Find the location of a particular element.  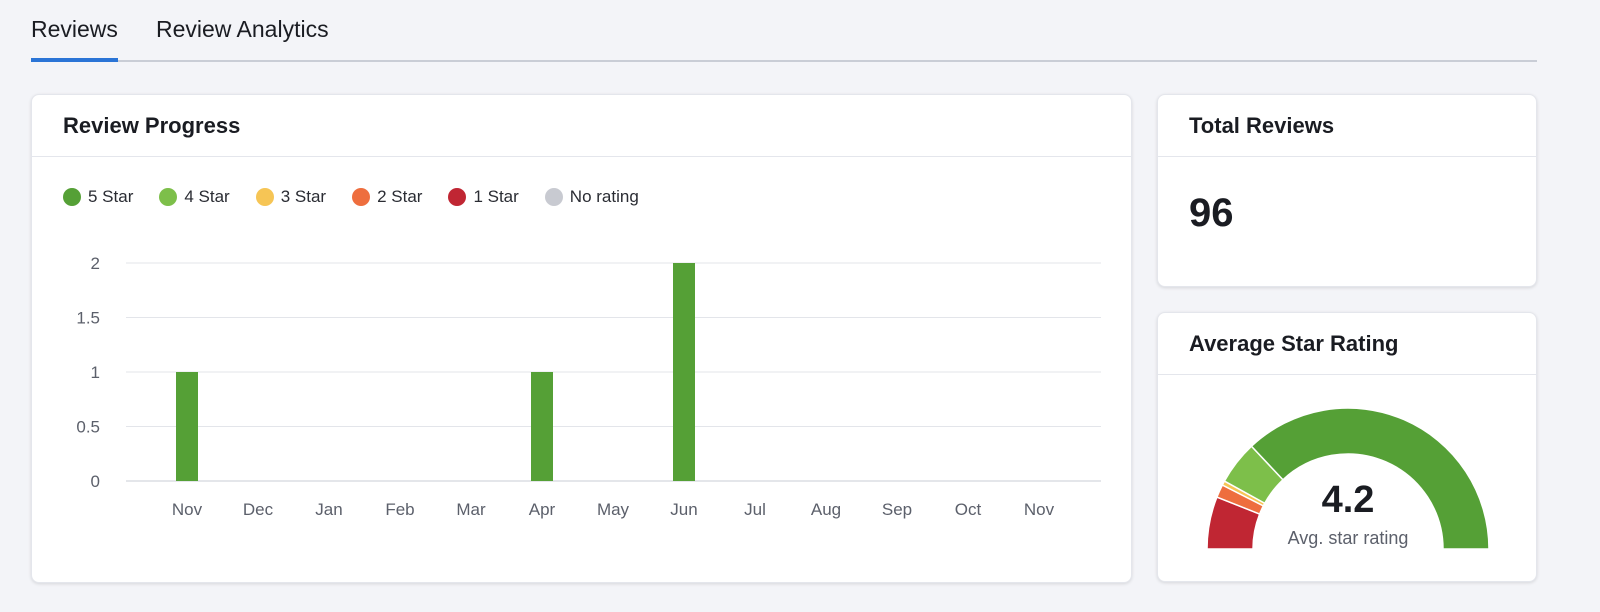

x-tick-label: Mar is located at coordinates (471, 509).